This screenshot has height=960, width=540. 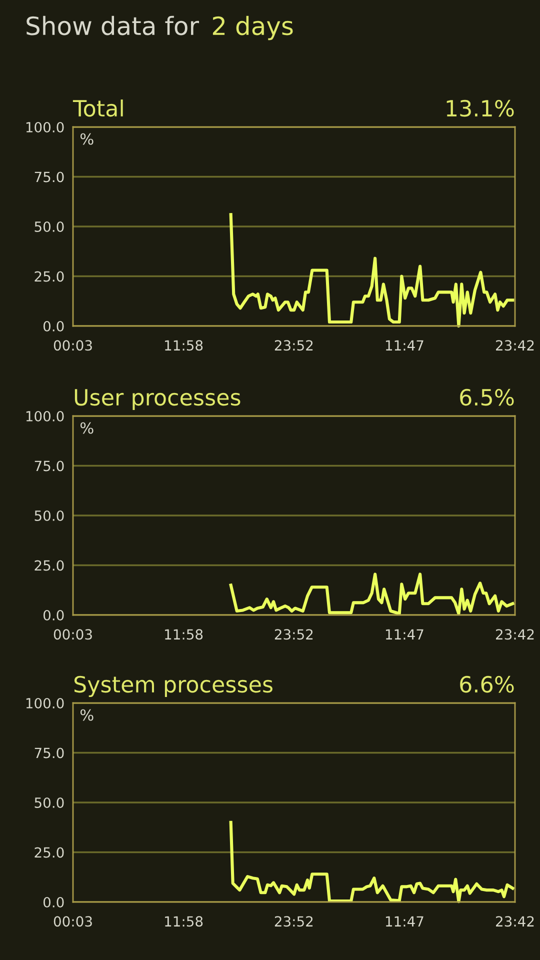 What do you see at coordinates (97, 108) in the screenshot?
I see `chart-title: Total` at bounding box center [97, 108].